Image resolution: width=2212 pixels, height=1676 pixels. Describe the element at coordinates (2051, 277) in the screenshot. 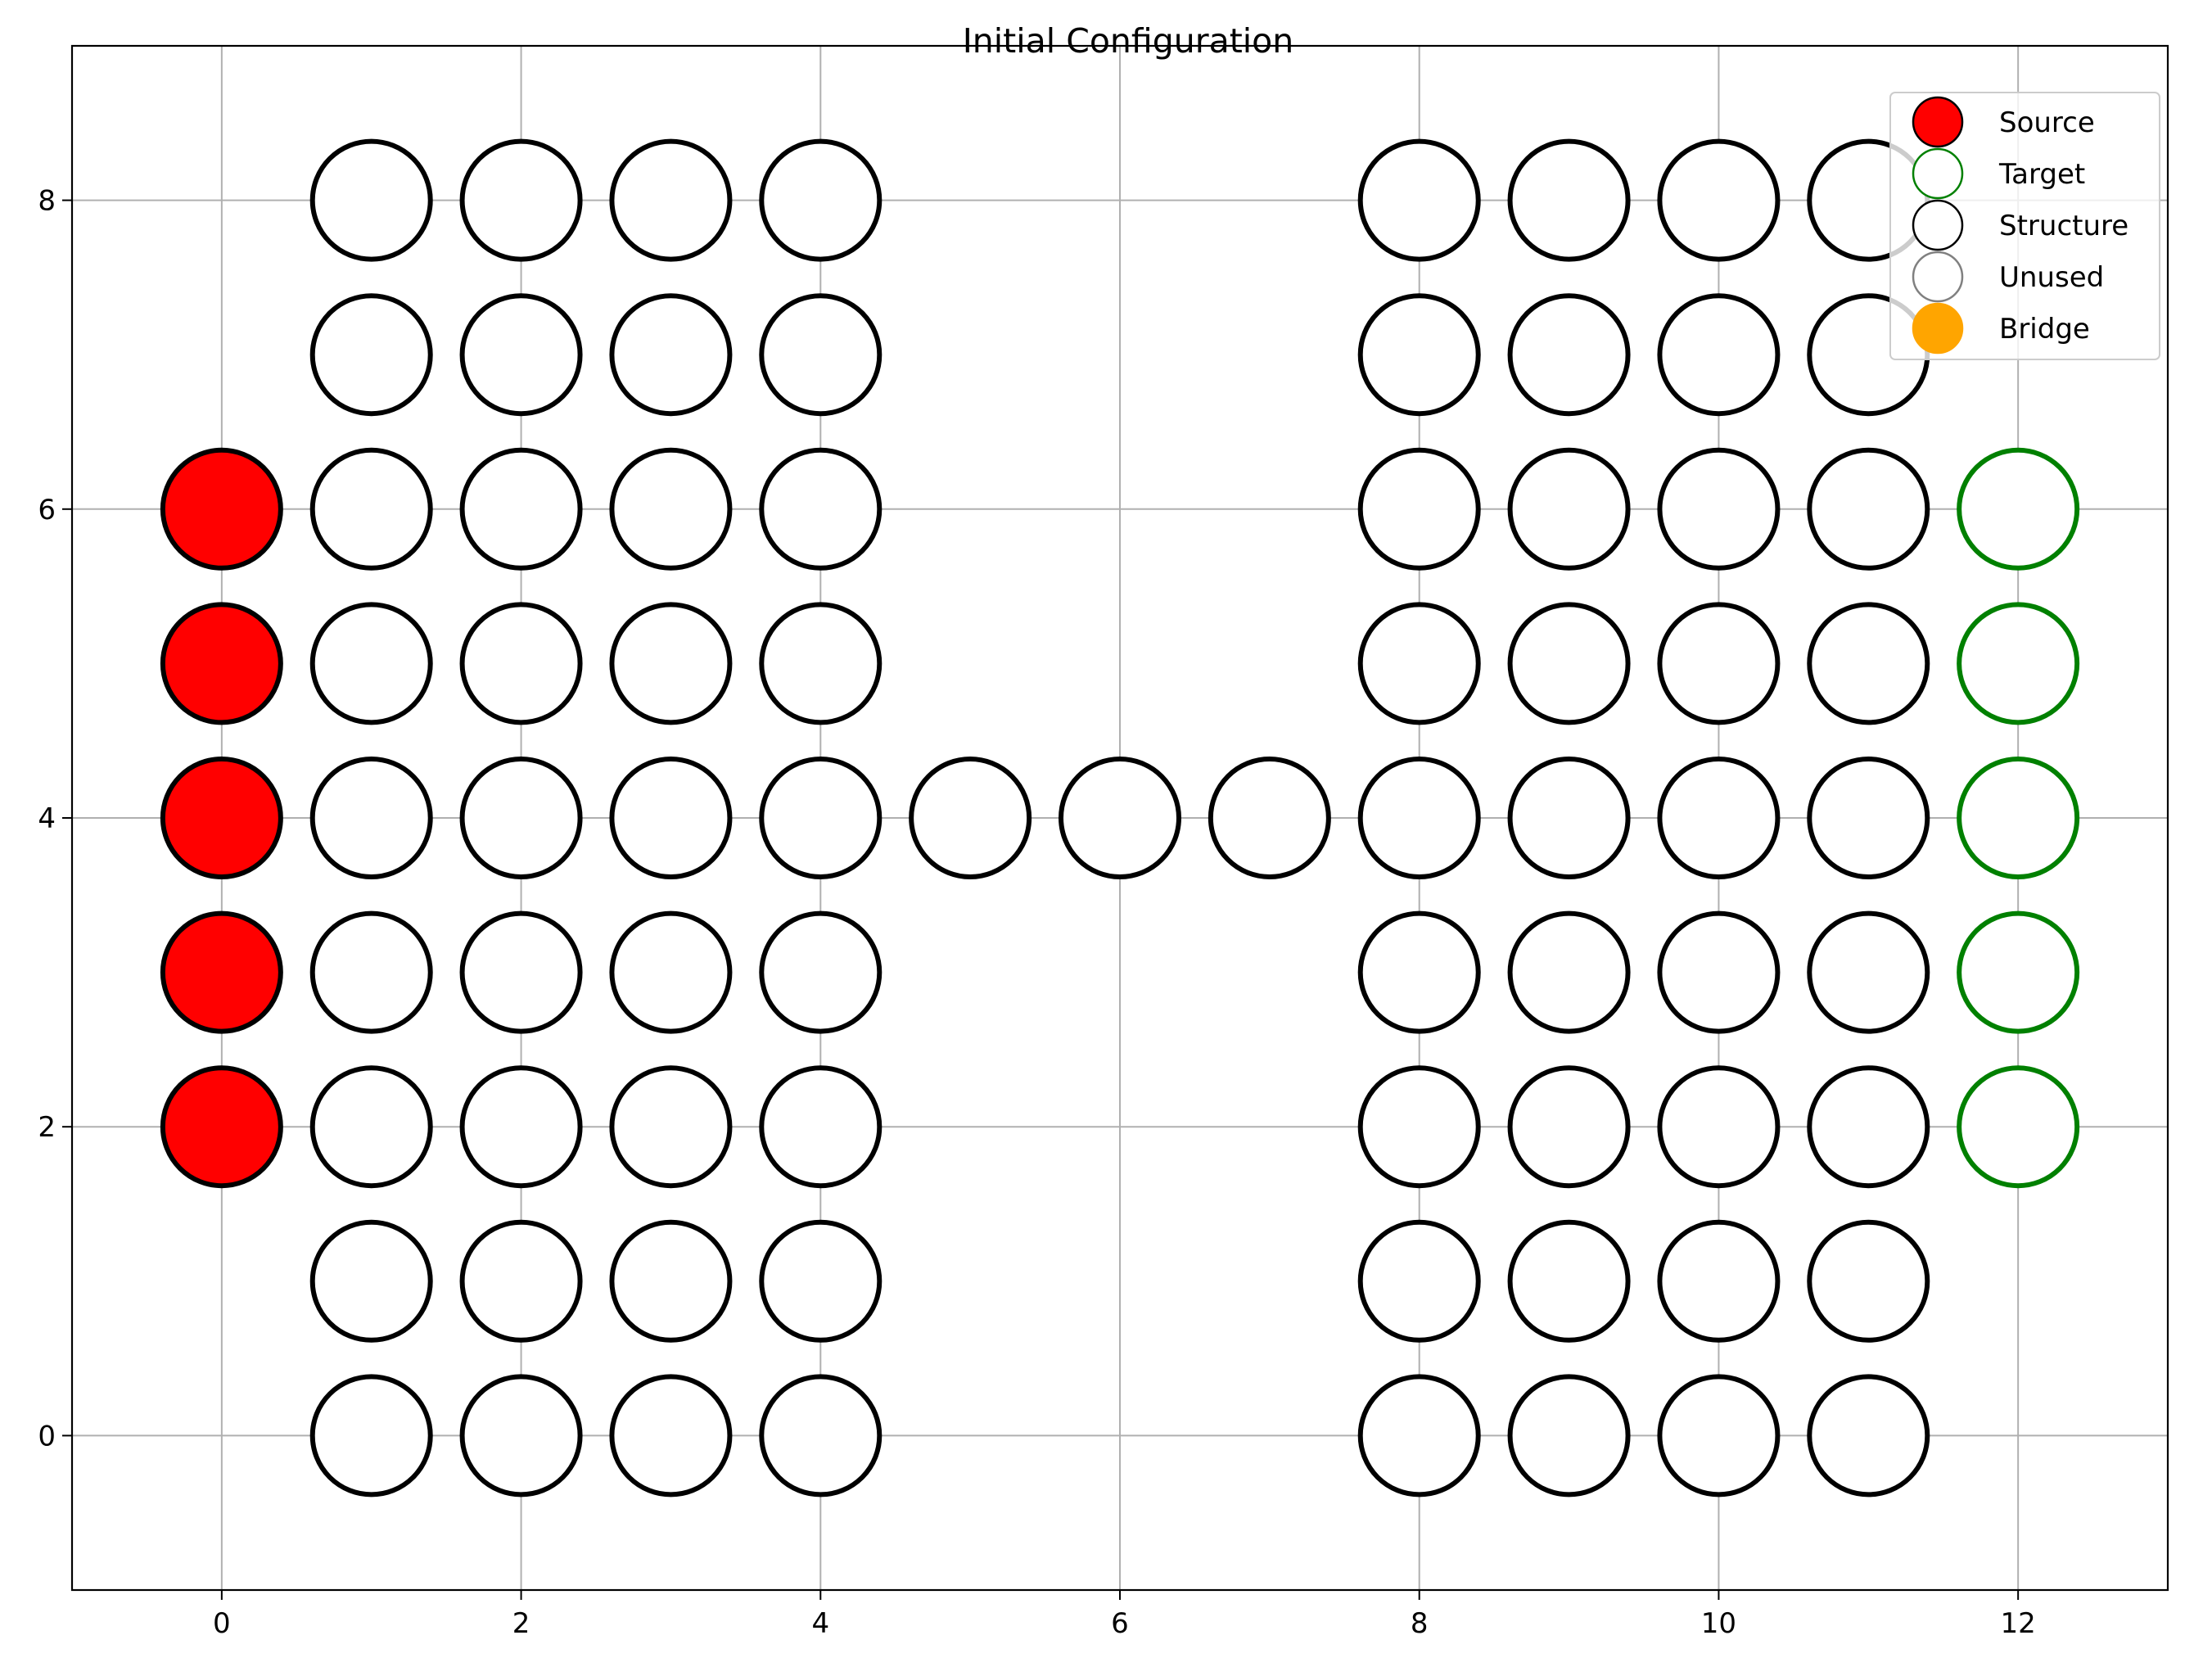

I see `legend-label-unused: Unused` at that location.